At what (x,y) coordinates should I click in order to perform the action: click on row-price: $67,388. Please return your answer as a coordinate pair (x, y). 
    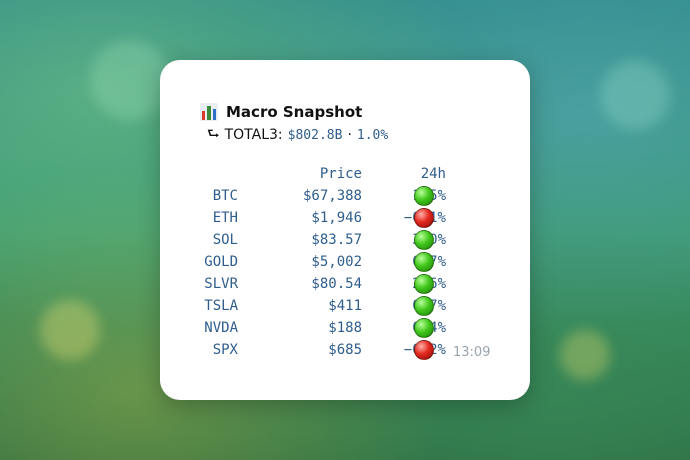
    Looking at the image, I should click on (332, 196).